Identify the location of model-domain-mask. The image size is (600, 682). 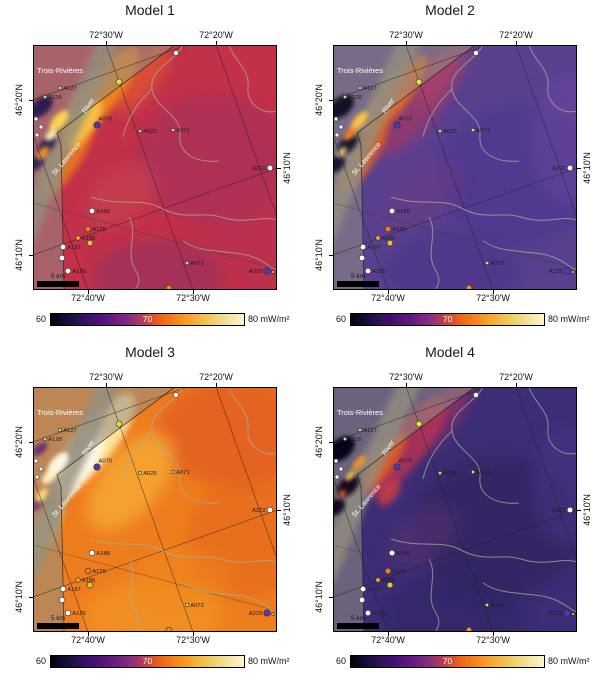
(404, 167).